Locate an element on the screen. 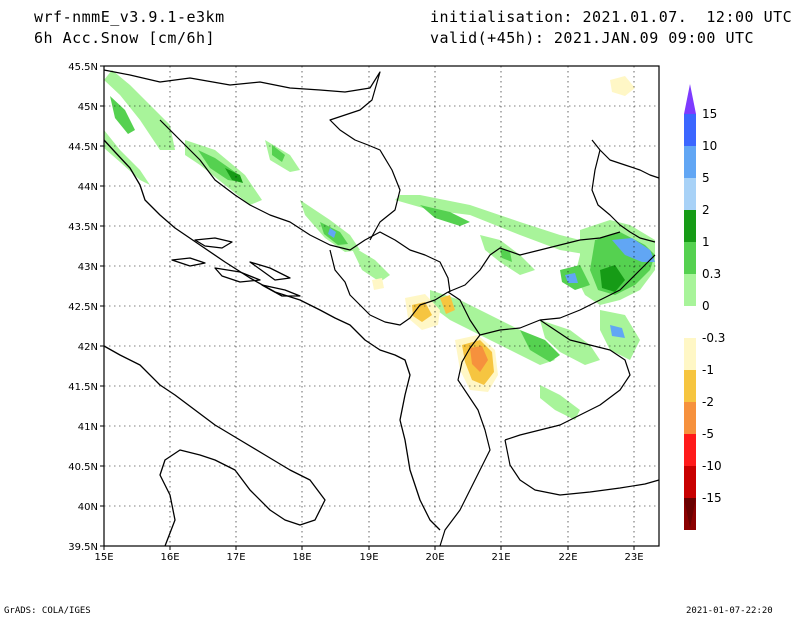  lat-label: 42.5N is located at coordinates (83, 307).